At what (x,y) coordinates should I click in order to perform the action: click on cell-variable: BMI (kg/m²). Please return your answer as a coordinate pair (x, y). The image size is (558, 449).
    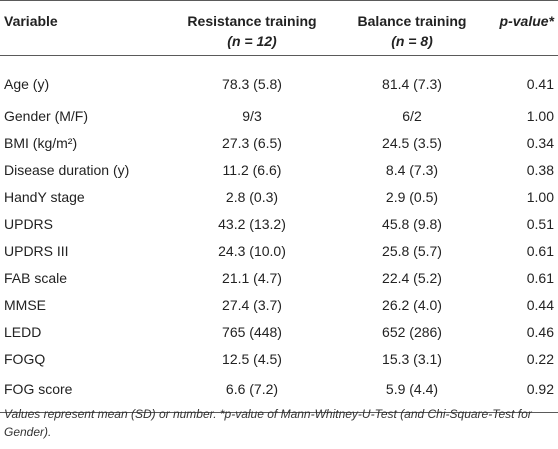
    Looking at the image, I should click on (41, 143).